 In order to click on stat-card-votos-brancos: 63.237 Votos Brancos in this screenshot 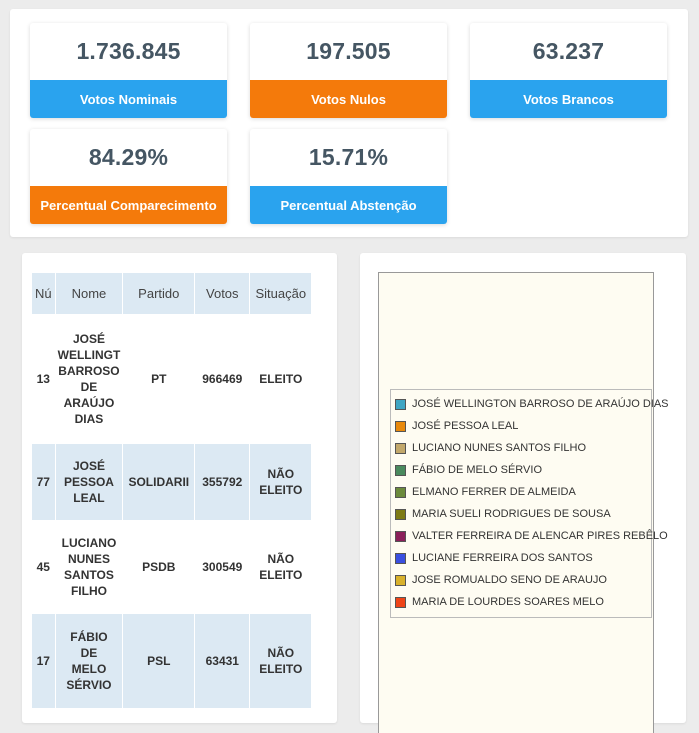, I will do `click(568, 70)`.